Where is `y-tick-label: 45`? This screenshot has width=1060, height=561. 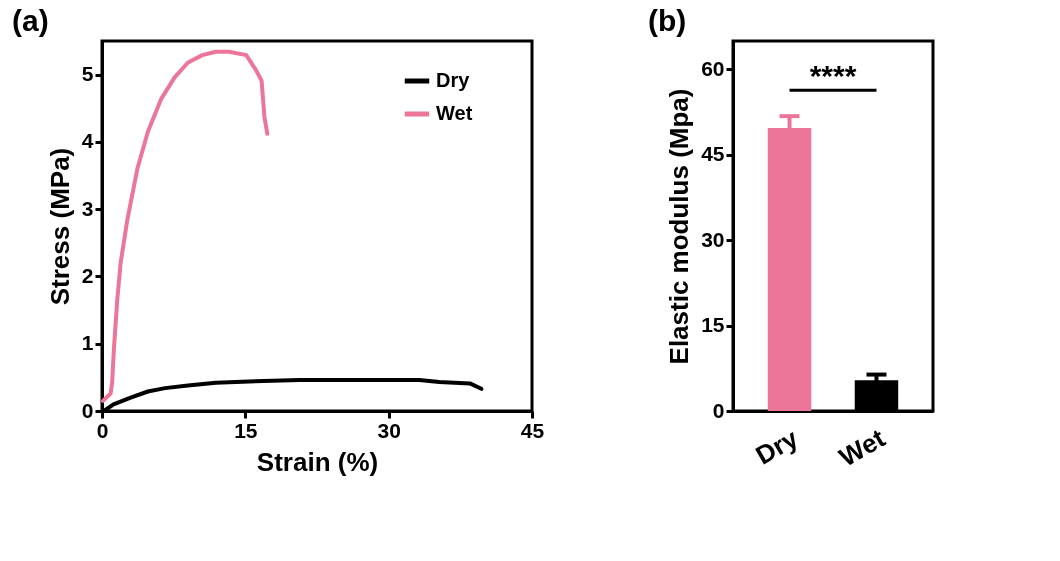 y-tick-label: 45 is located at coordinates (713, 154).